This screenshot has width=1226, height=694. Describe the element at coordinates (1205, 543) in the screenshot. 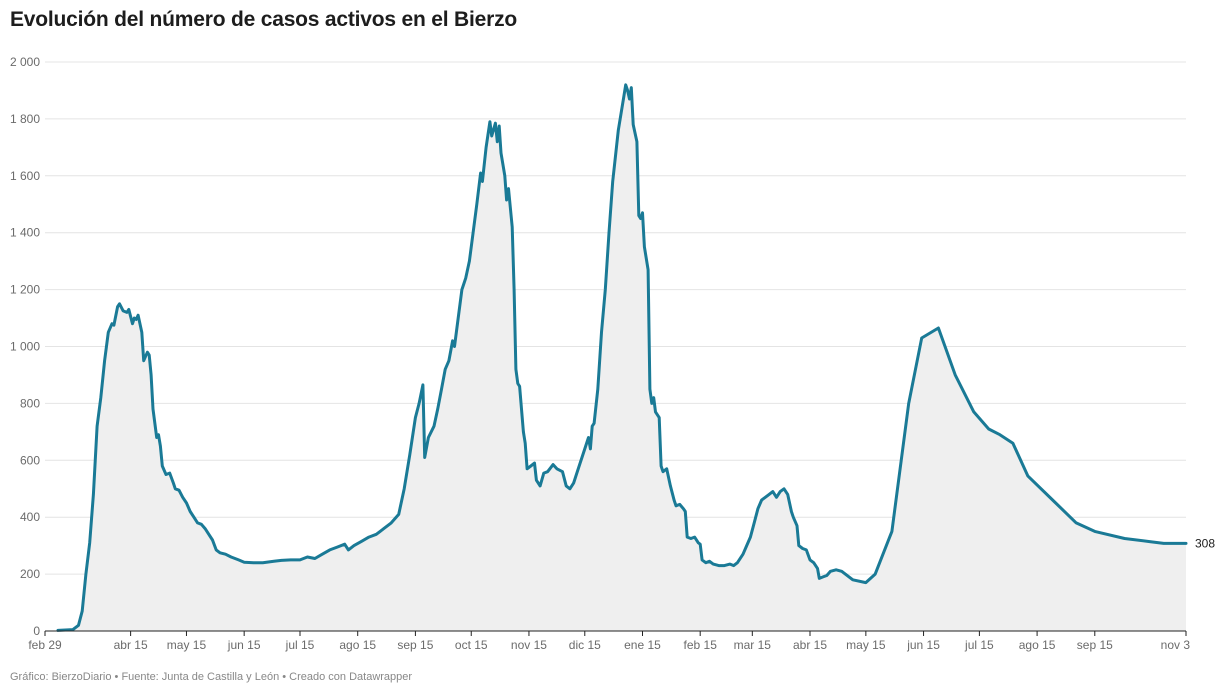

I see `end-value-label: 308` at that location.